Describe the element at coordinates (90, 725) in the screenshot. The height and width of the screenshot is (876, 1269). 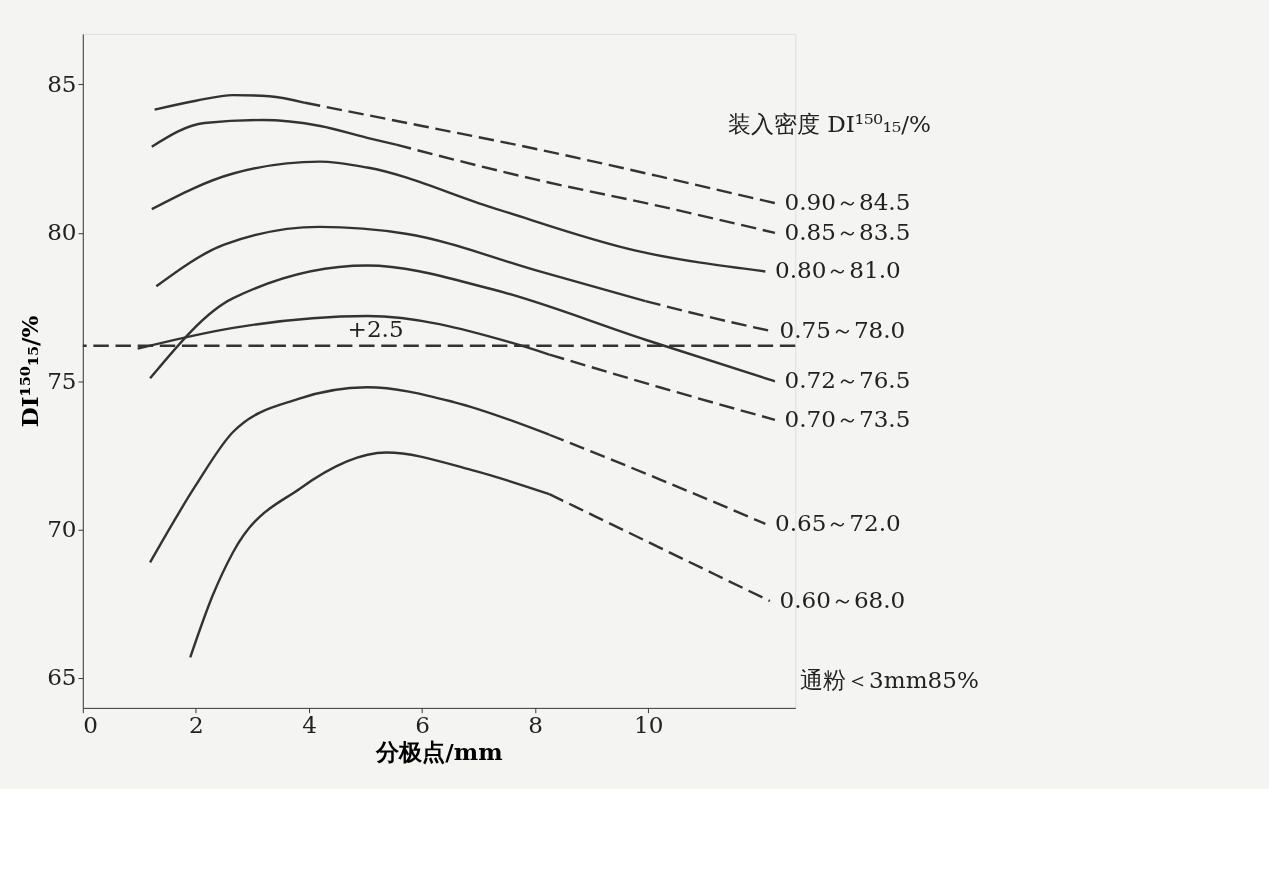
I see `x-tick-label: 0` at that location.